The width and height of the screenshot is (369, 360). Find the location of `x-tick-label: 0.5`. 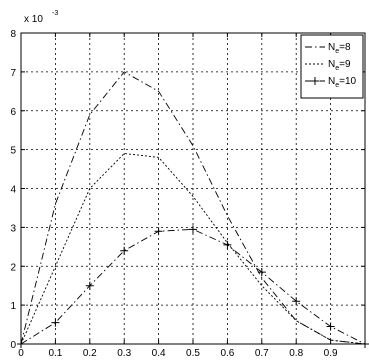

x-tick-label: 0.5 is located at coordinates (193, 353).